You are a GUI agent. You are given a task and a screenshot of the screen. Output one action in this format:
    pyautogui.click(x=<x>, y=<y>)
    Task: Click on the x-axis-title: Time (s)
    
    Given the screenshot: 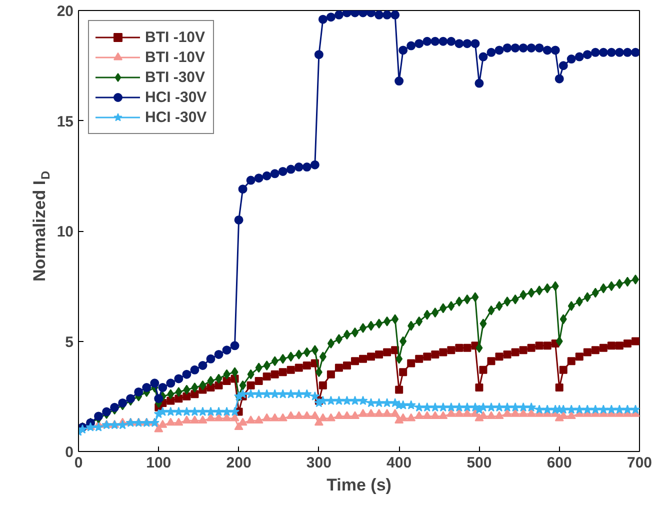 What is the action you would take?
    pyautogui.click(x=359, y=485)
    